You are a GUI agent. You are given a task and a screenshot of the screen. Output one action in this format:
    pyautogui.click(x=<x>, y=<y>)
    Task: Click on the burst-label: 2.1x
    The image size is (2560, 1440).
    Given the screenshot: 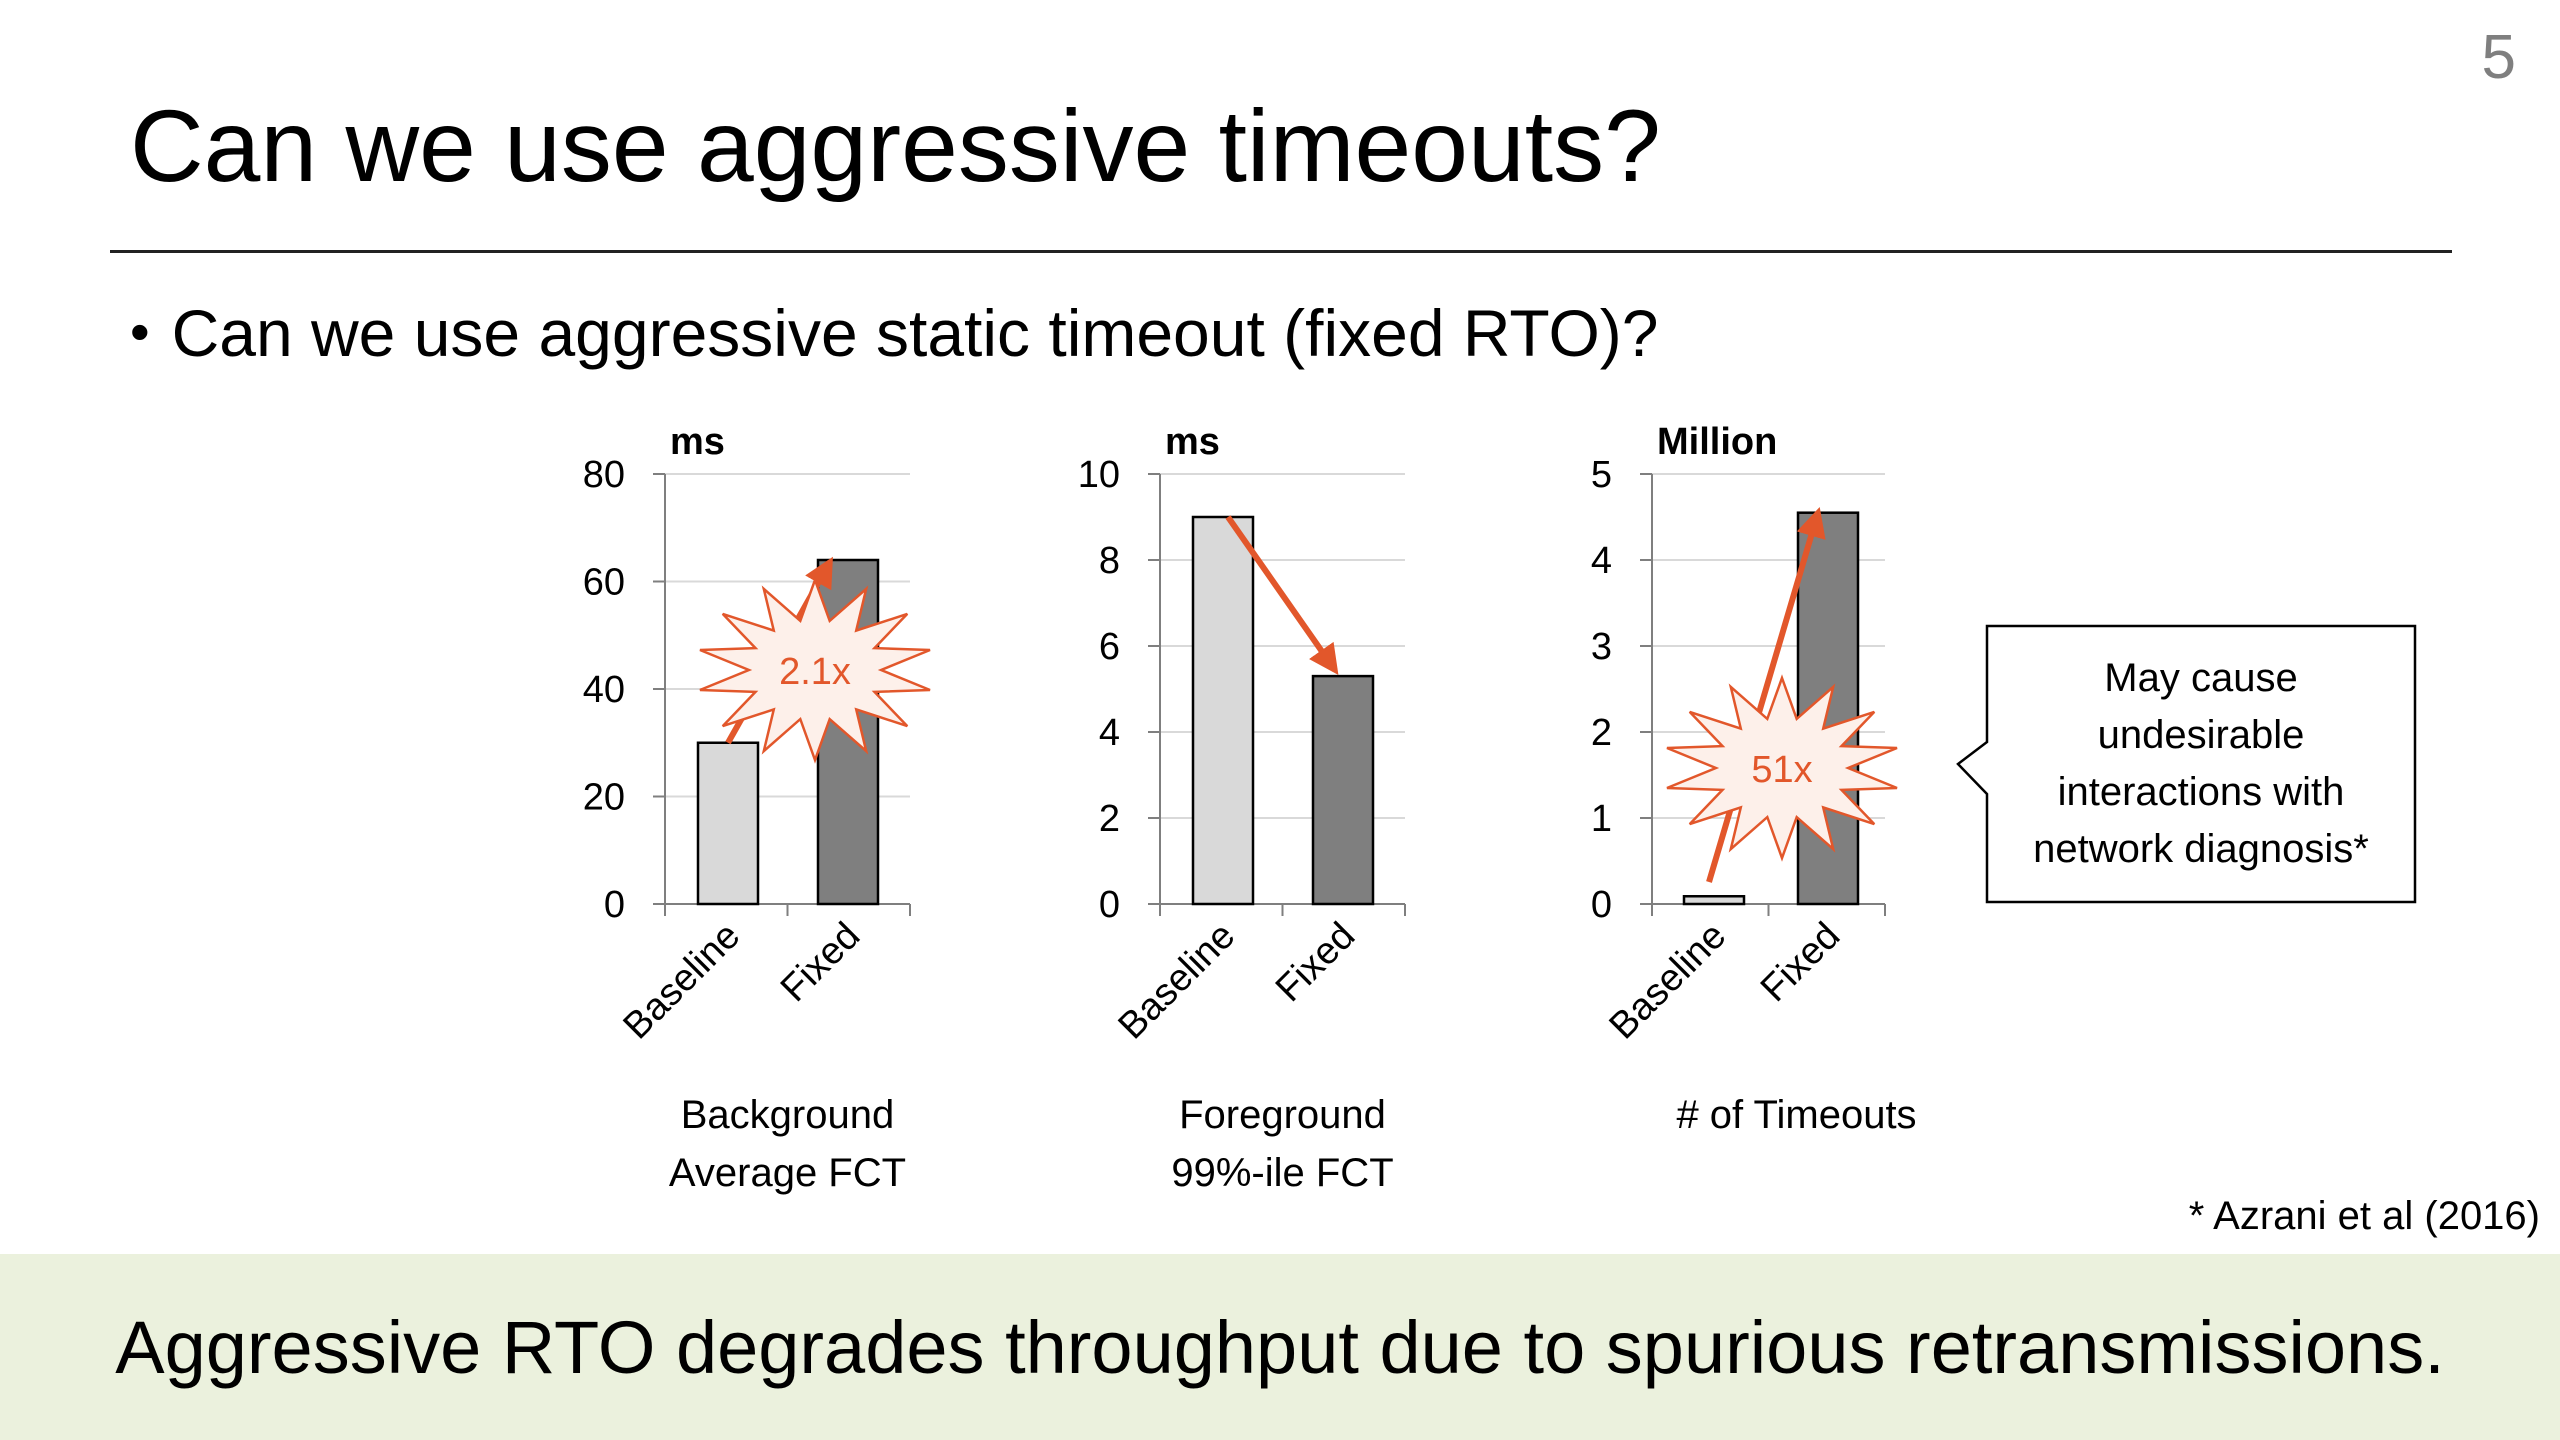 What is the action you would take?
    pyautogui.click(x=815, y=672)
    